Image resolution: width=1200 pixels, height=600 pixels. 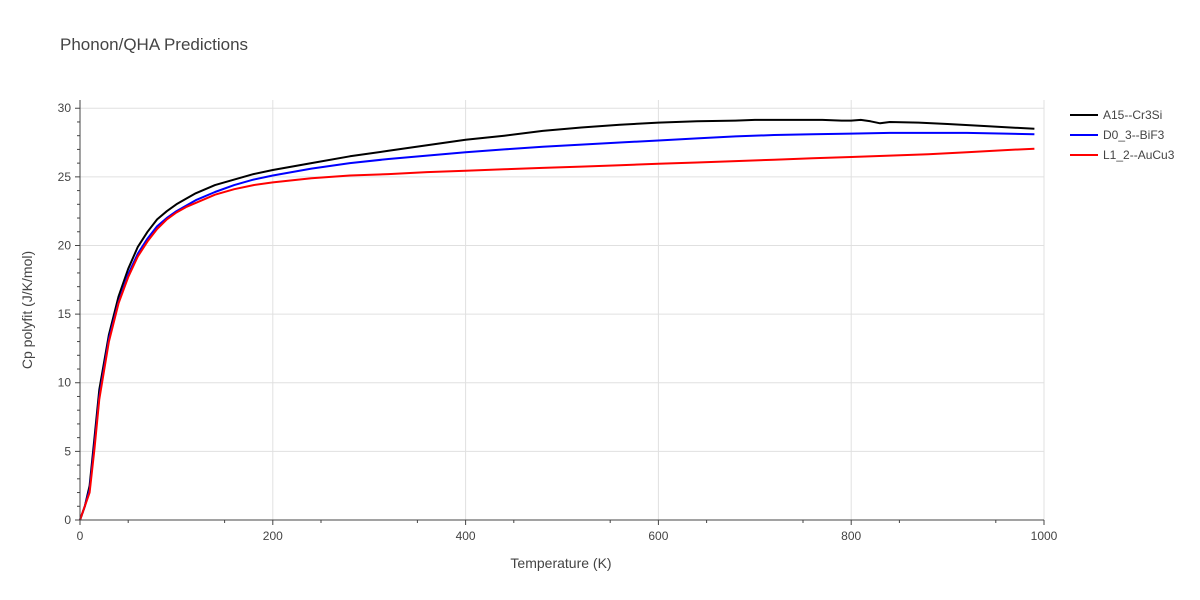 I want to click on x-tick-label: 400, so click(x=466, y=536).